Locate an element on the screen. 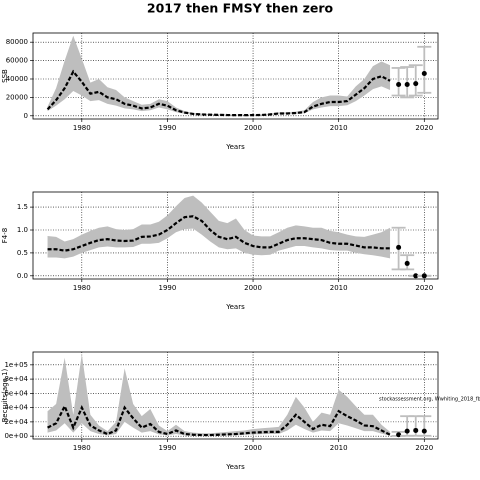 The image size is (480, 480). y-tick-label: 0.0 is located at coordinates (22, 276).